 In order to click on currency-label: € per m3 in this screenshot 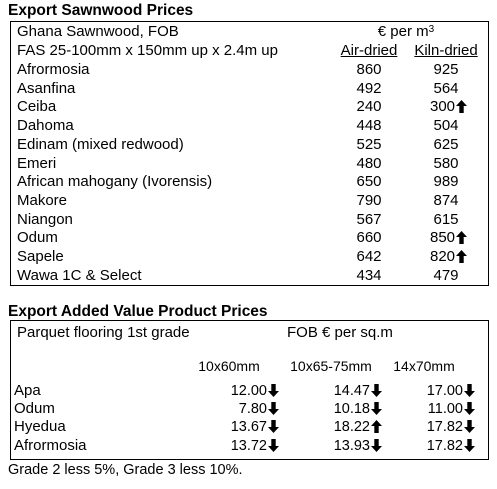, I will do `click(406, 31)`.